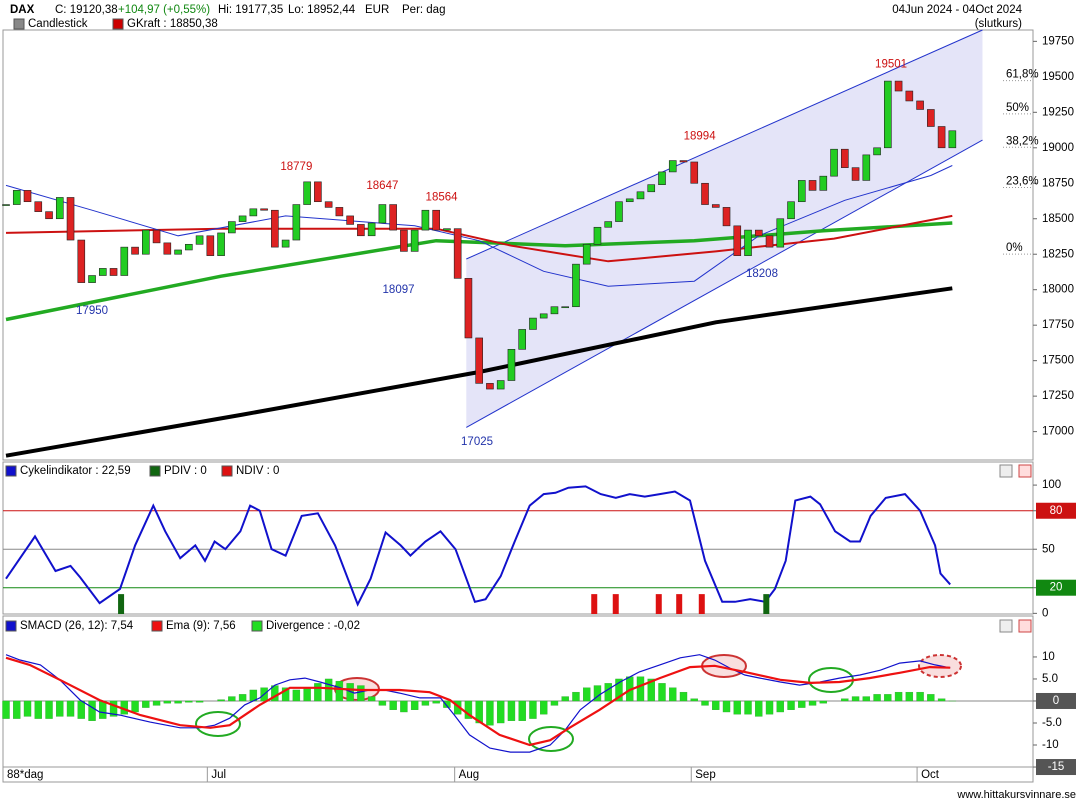  I want to click on period-count: 88*dag, so click(25, 775).